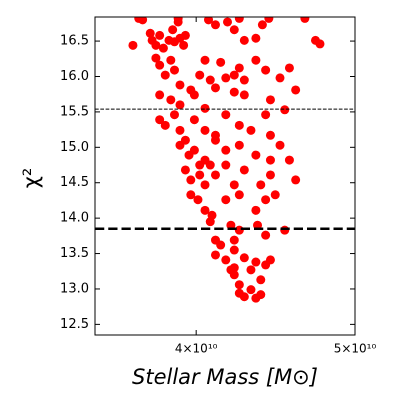 The image size is (407, 407). I want to click on y-tick-label: 15.0, so click(74, 147).